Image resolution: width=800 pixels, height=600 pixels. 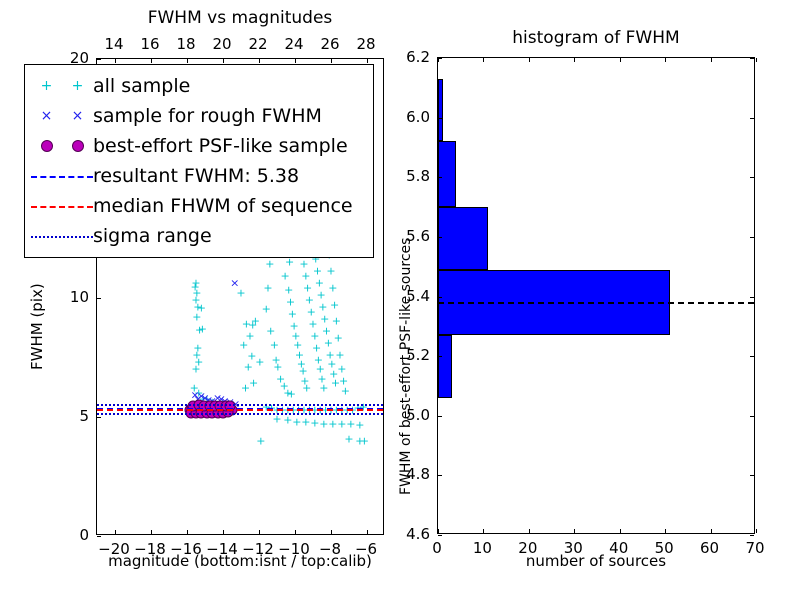 I want to click on legend-item: × × sample for rough FWHM, so click(x=198, y=116).